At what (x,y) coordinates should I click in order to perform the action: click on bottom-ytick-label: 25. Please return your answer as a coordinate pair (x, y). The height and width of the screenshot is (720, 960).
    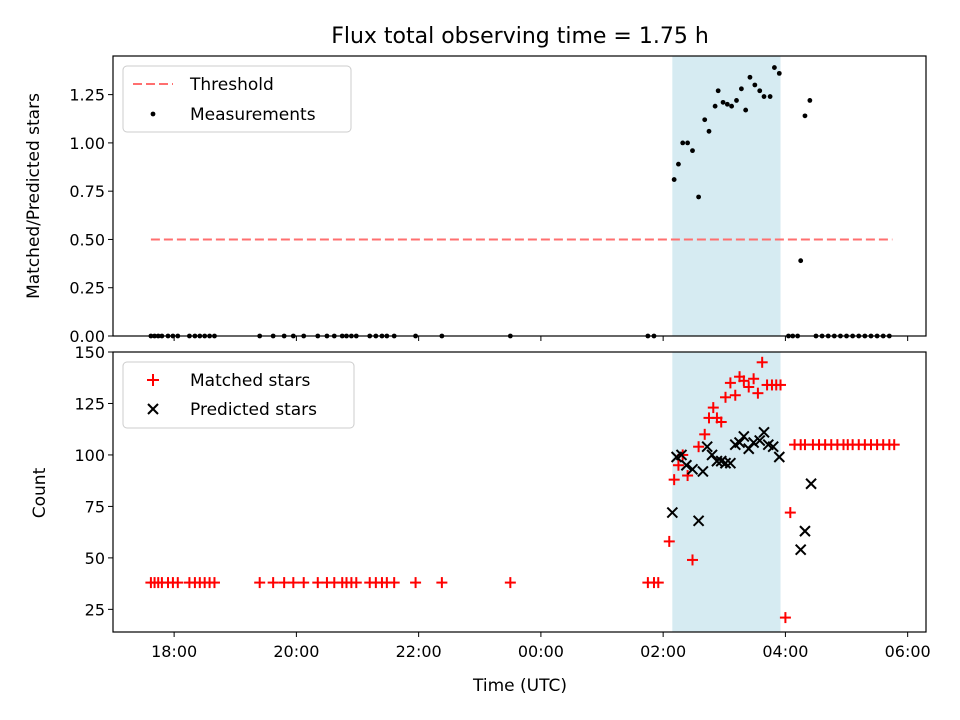
    Looking at the image, I should click on (95, 609).